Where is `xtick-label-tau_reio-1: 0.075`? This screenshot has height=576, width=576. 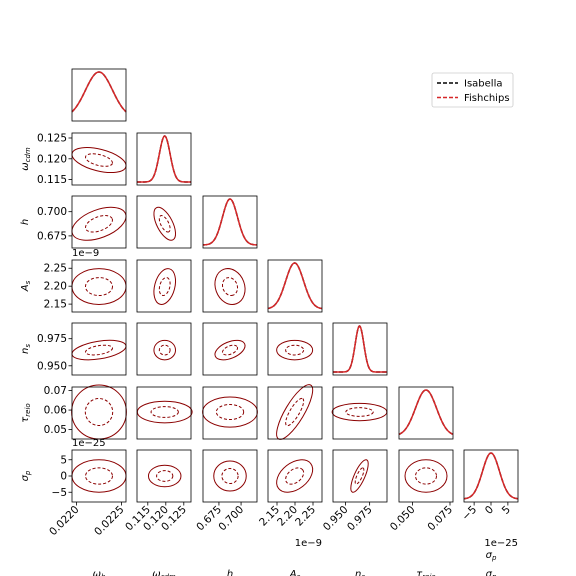
xtick-label-tau_reio-1: 0.075 is located at coordinates (440, 519).